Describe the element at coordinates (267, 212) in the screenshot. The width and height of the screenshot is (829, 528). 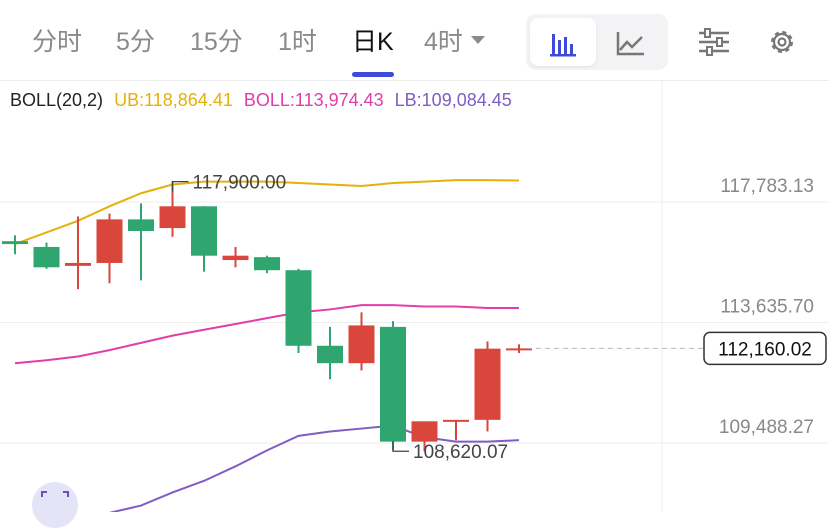
I see `boll-upper-line` at that location.